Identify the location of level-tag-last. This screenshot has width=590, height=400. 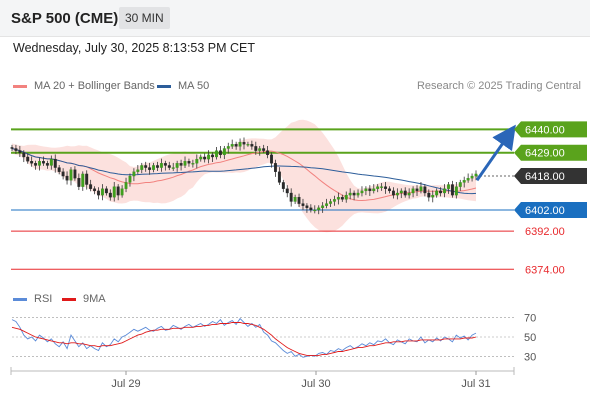
(550, 176).